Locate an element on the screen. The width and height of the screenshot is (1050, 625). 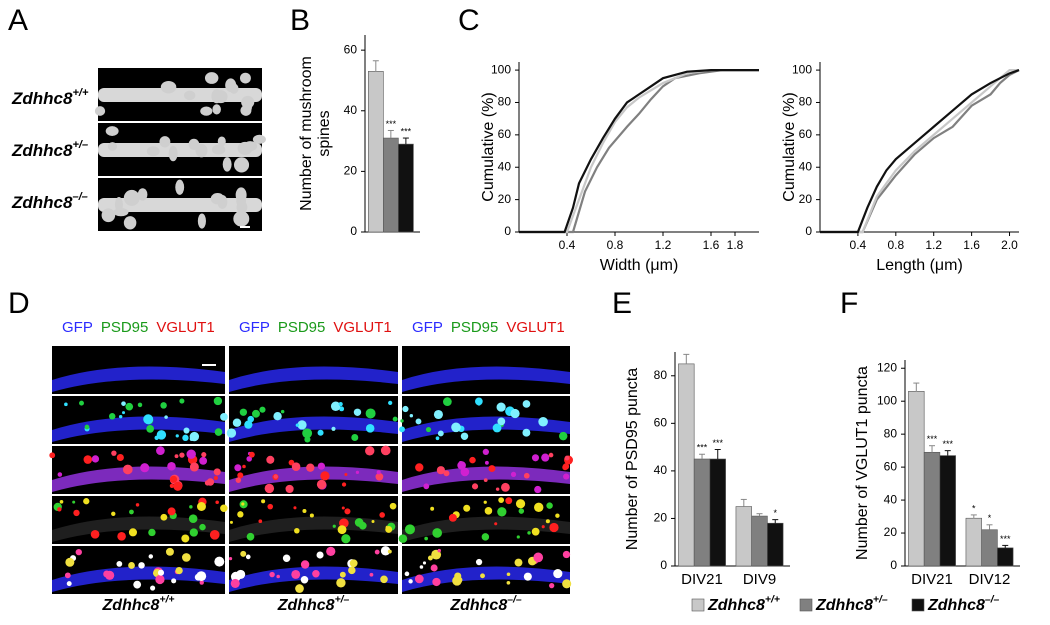
x-tick-label: 0.4 is located at coordinates (567, 245).